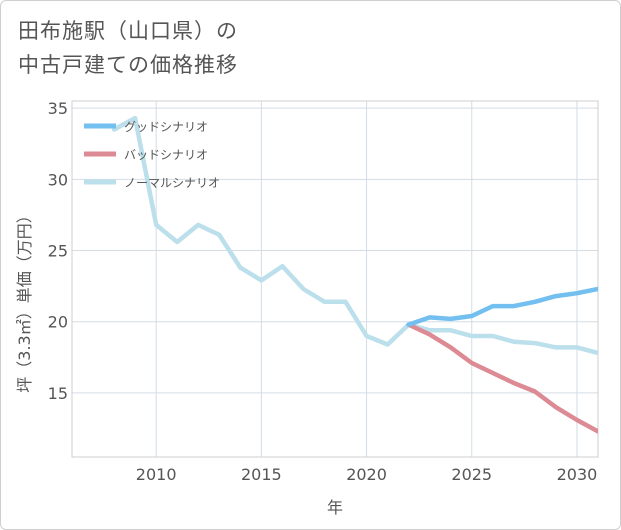 This screenshot has width=621, height=530. What do you see at coordinates (128, 65) in the screenshot?
I see `chart-title-line-2: 中古戸建ての価格推移` at bounding box center [128, 65].